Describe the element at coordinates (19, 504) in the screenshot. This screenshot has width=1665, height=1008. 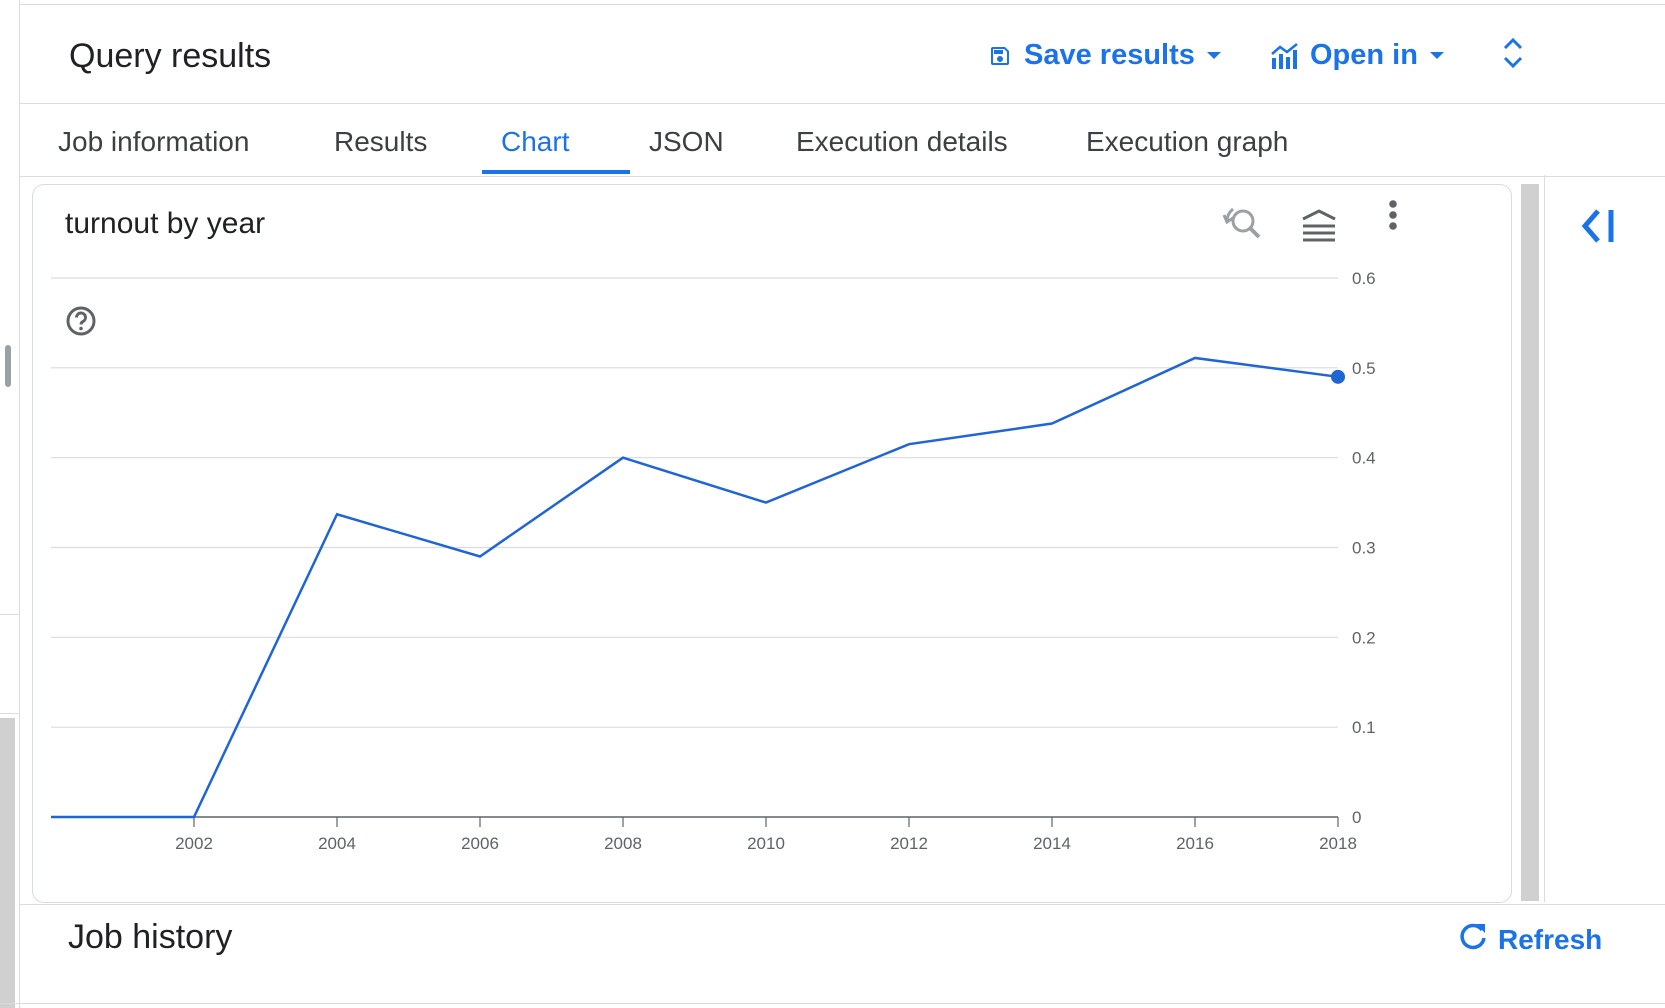
I see `left-panel-border` at that location.